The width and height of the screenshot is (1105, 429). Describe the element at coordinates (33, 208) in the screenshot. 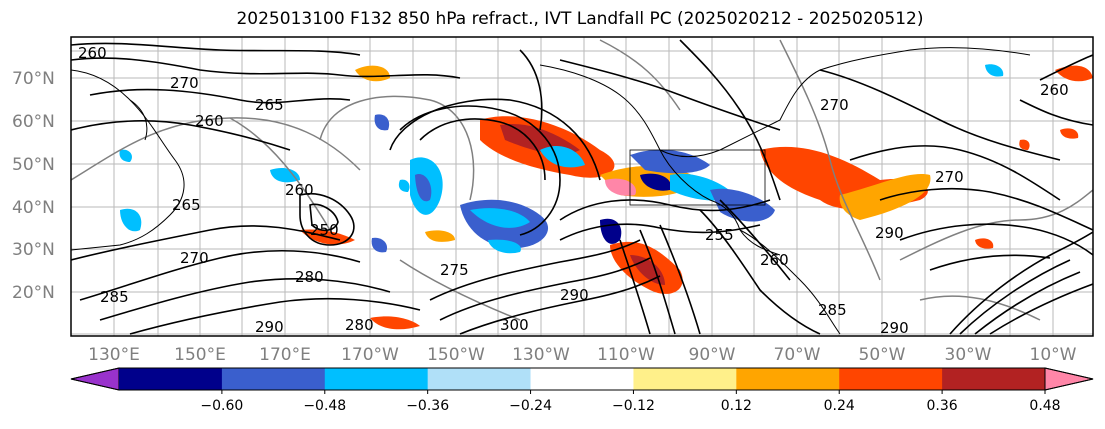

I see `lat-label: 40°N` at that location.